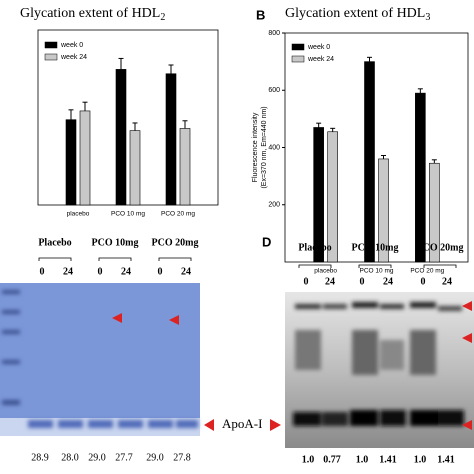 The width and height of the screenshot is (474, 474). What do you see at coordinates (274, 205) in the screenshot?
I see `y-tick-label: 200` at bounding box center [274, 205].